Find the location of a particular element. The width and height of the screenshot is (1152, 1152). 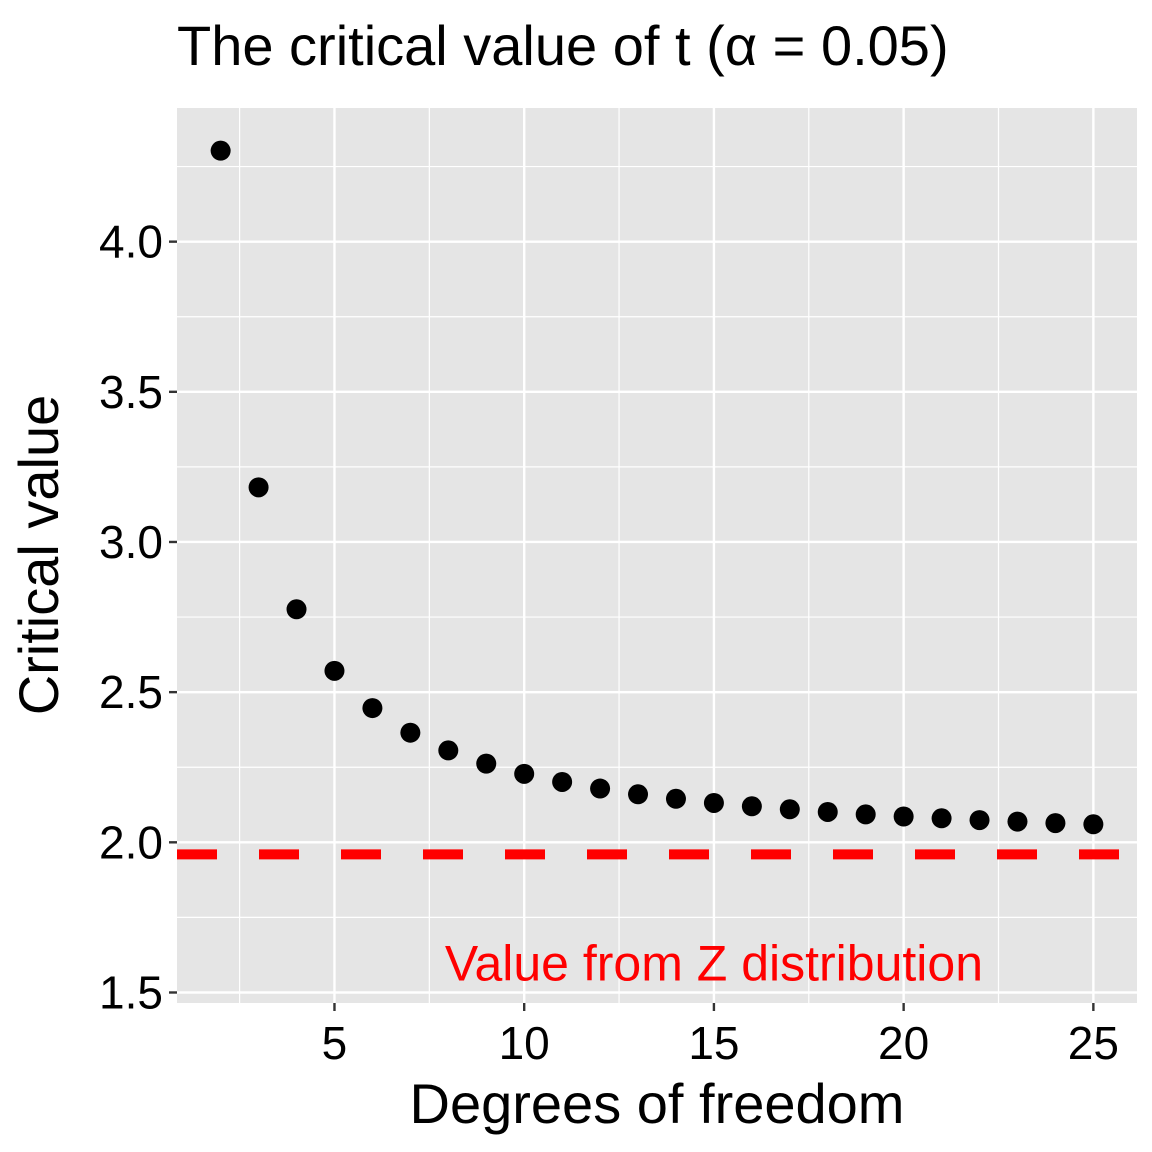

x-tick-label: 15 is located at coordinates (713, 1043).